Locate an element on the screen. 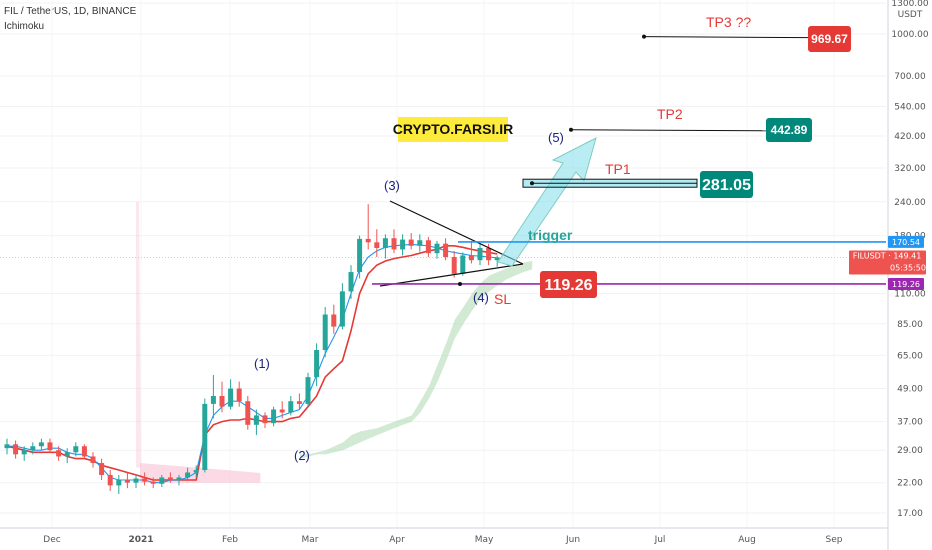 Image resolution: width=932 pixels, height=550 pixels. tp1-anchor-dot is located at coordinates (532, 183).